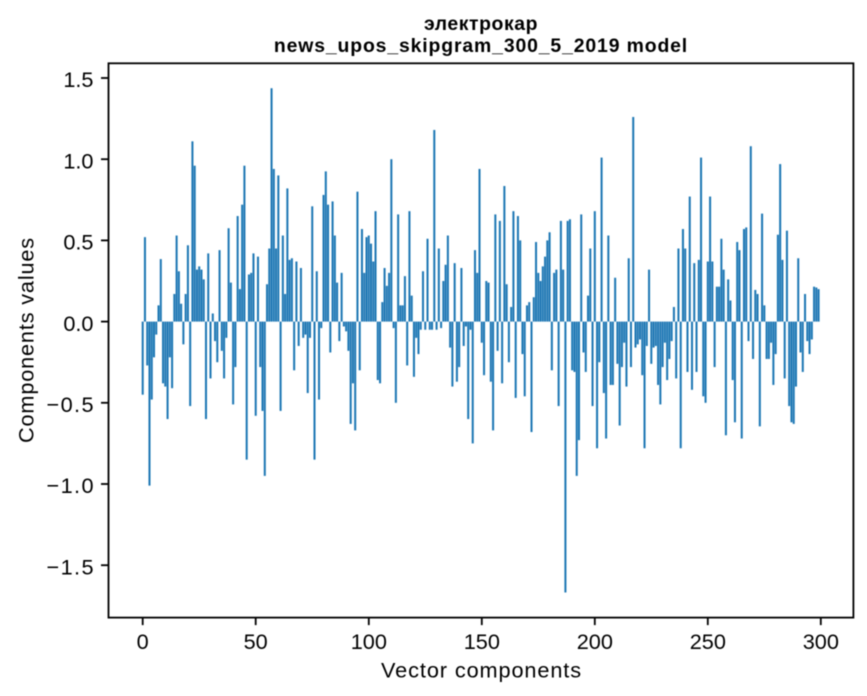 Image resolution: width=867 pixels, height=696 pixels. Describe the element at coordinates (78, 160) in the screenshot. I see `svg-text: 1.0` at that location.